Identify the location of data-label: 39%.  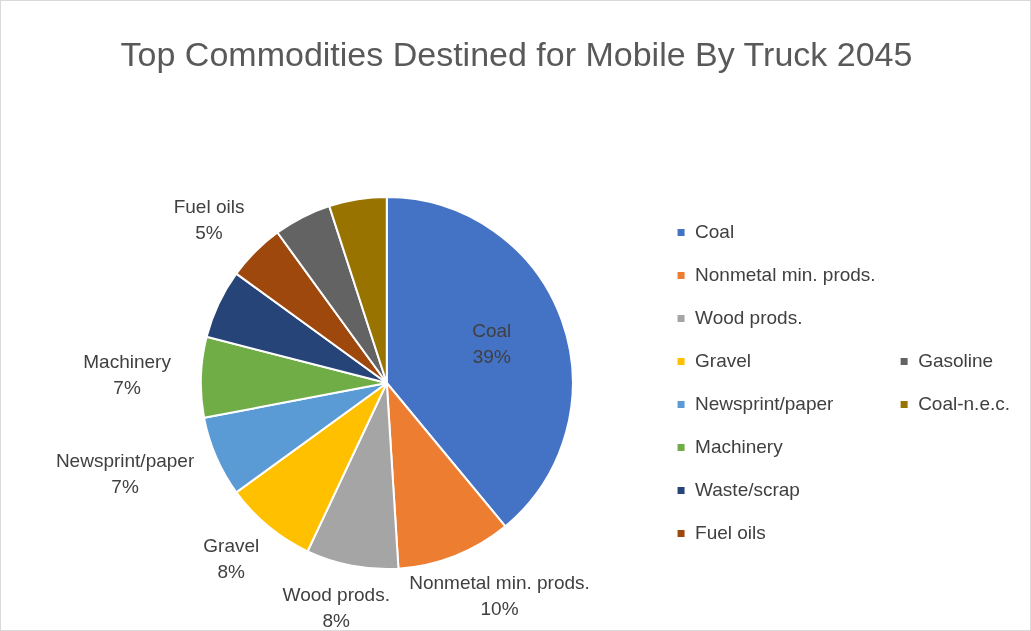
(491, 357).